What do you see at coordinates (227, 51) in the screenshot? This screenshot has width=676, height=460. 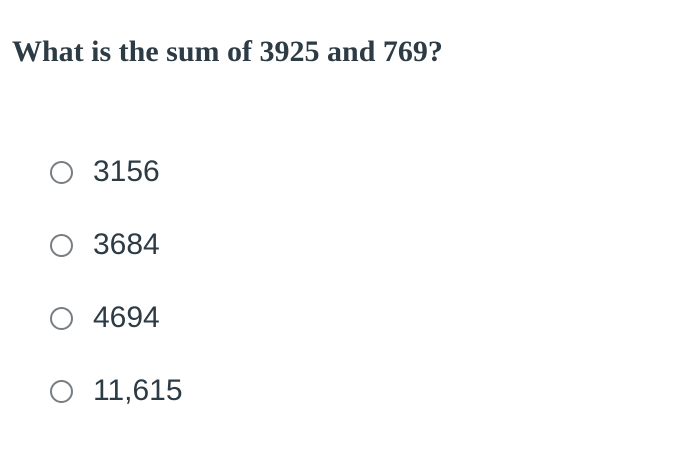 I see `question-title: What is the sum of 3925 and 769?` at bounding box center [227, 51].